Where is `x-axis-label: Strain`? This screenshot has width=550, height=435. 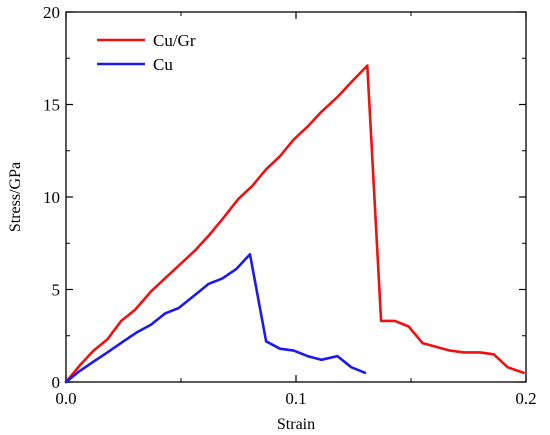 x-axis-label: Strain is located at coordinates (296, 424).